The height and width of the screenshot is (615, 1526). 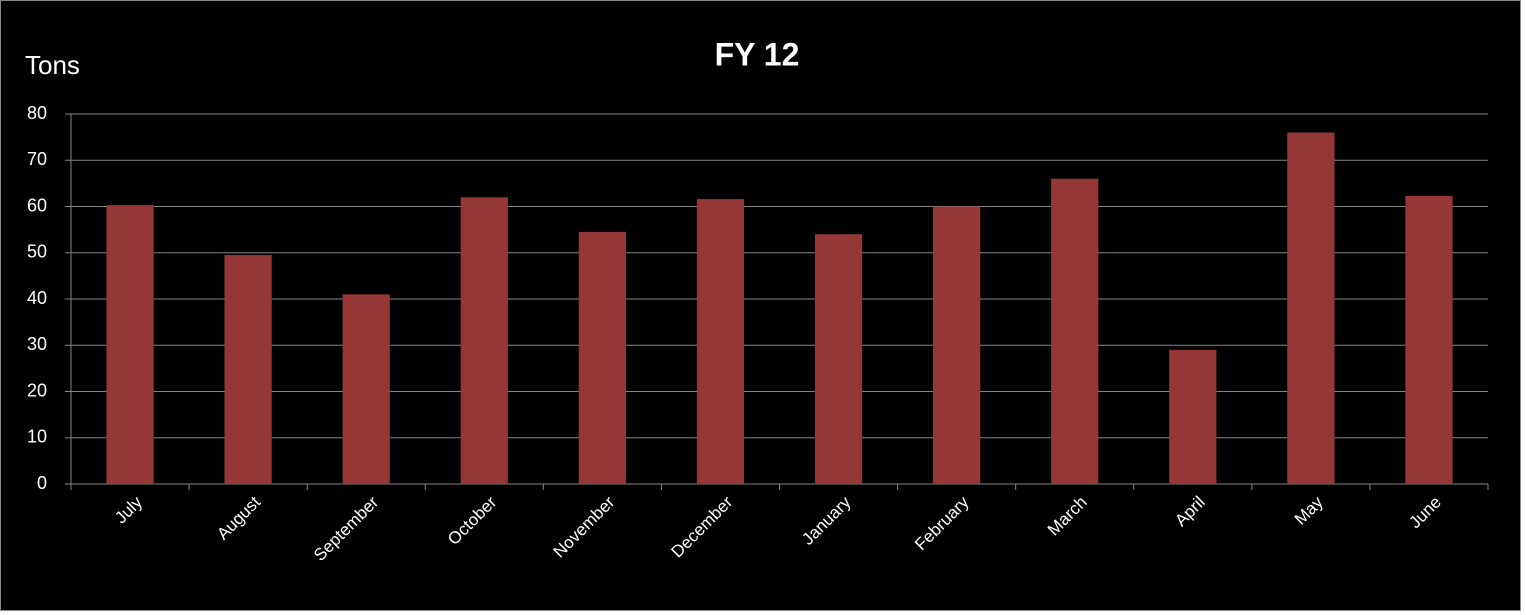 I want to click on y-tick-label: 0, so click(x=42, y=483).